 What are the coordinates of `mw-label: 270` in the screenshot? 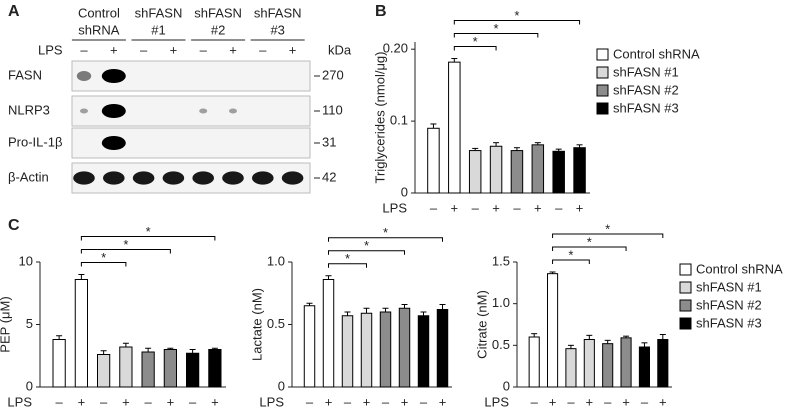 It's located at (333, 74).